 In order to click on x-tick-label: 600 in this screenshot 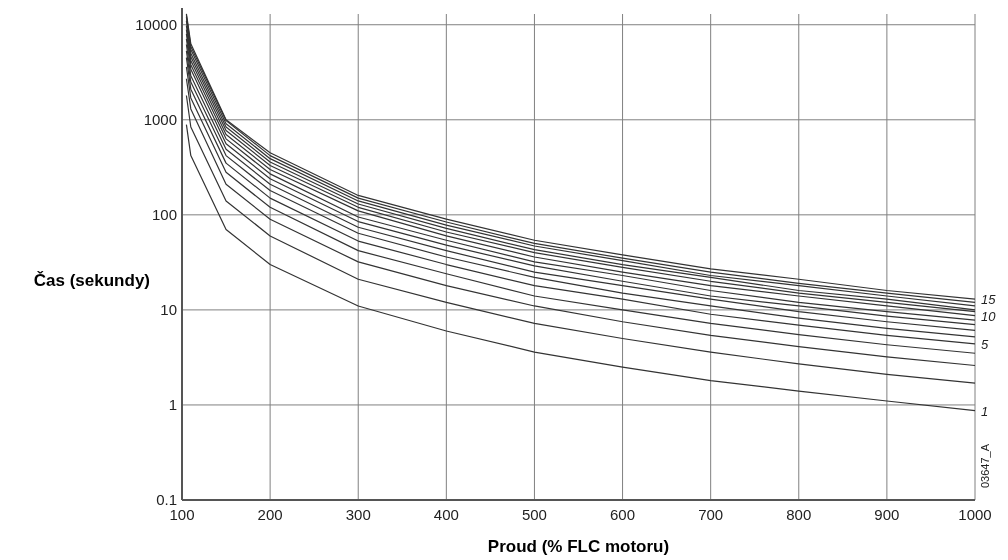, I will do `click(623, 514)`.